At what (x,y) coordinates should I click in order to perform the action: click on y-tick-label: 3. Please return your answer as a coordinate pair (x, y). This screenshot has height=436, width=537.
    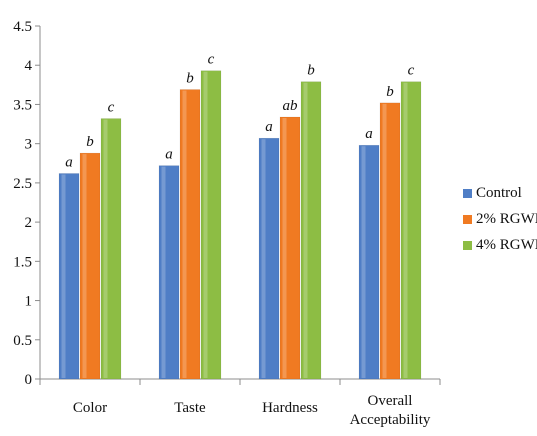
    Looking at the image, I should click on (29, 145).